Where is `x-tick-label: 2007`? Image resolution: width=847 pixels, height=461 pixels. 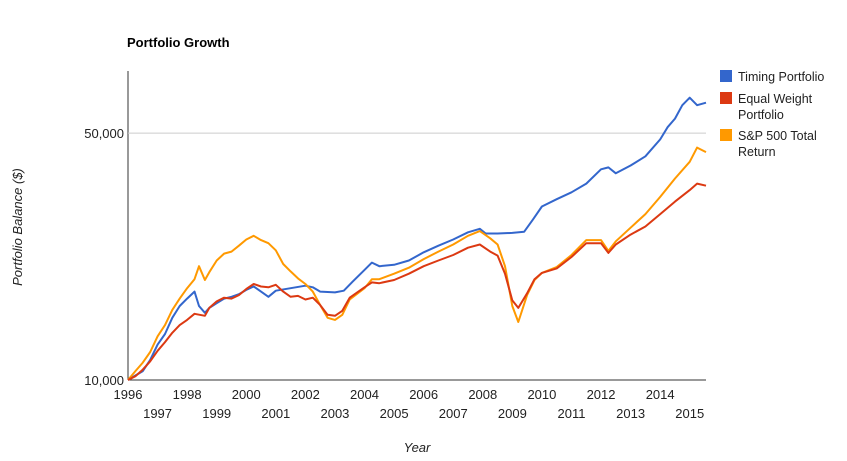
x-tick-label: 2007 is located at coordinates (453, 413).